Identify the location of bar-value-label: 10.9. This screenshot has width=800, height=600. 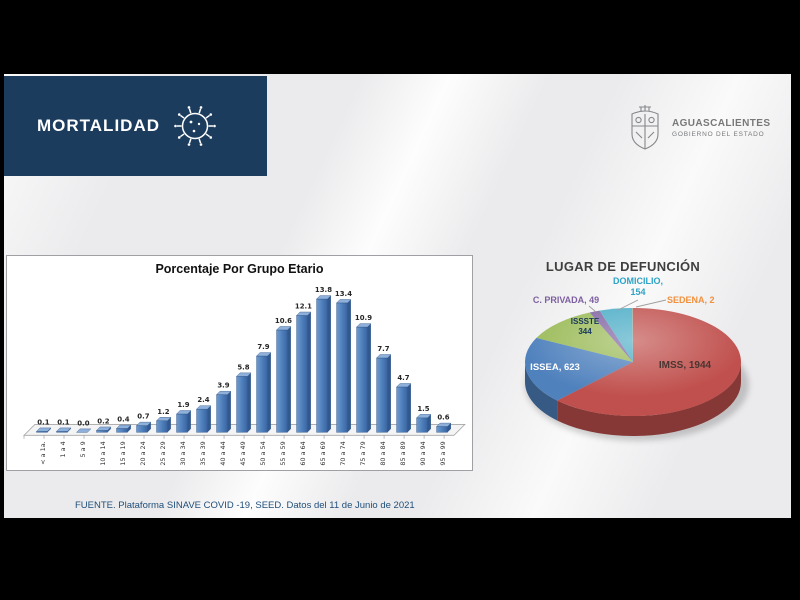
(363, 318).